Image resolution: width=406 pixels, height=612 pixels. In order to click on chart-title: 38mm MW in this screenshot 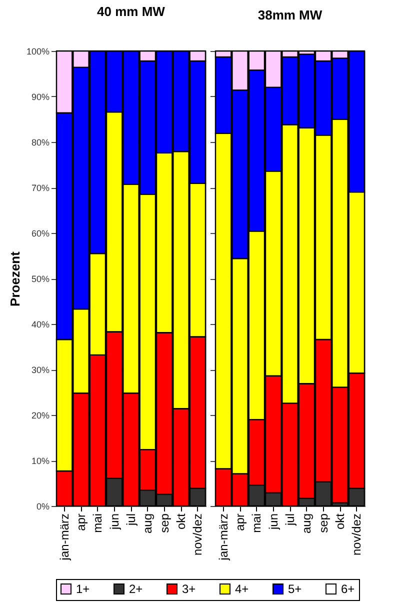, I will do `click(290, 14)`.